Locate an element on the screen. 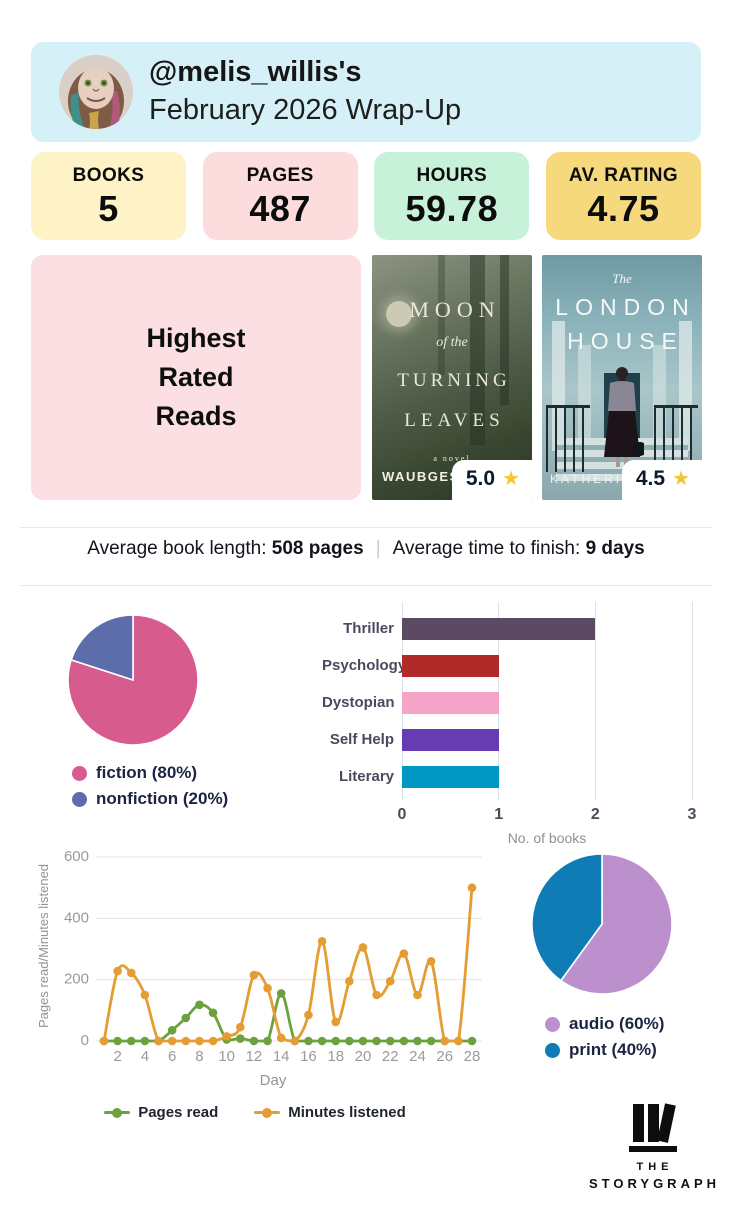  bar-category-label: Literary is located at coordinates (366, 776).